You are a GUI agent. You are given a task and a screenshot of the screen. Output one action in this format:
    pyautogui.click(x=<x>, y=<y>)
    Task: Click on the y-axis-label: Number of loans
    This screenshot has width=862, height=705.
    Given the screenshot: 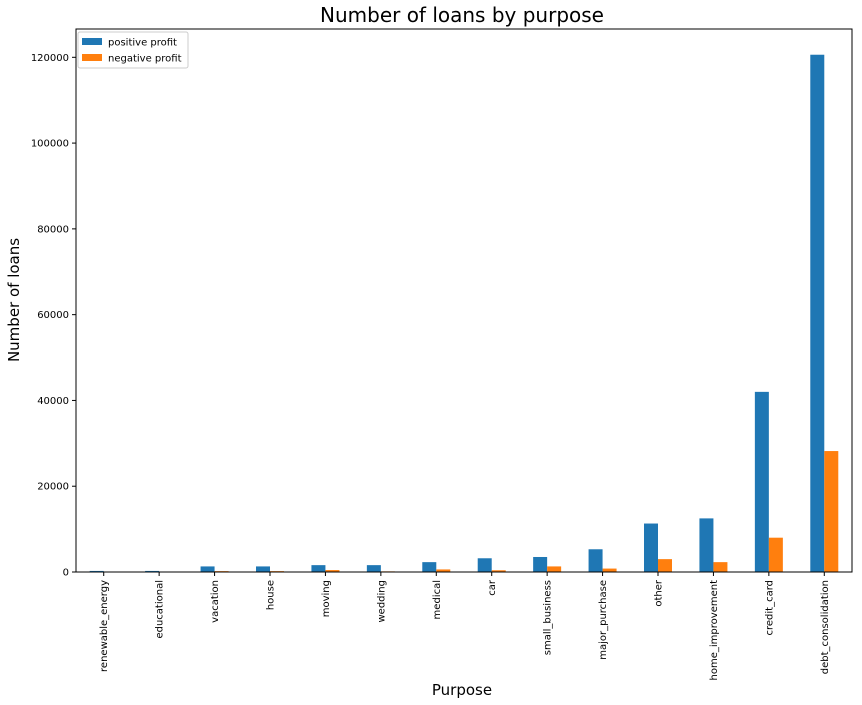 What is the action you would take?
    pyautogui.click(x=14, y=300)
    